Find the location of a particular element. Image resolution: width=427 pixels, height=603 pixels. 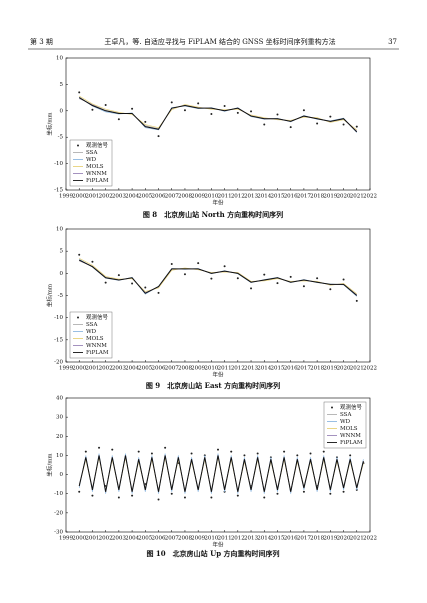

legend-box is located at coordinates (91, 335).